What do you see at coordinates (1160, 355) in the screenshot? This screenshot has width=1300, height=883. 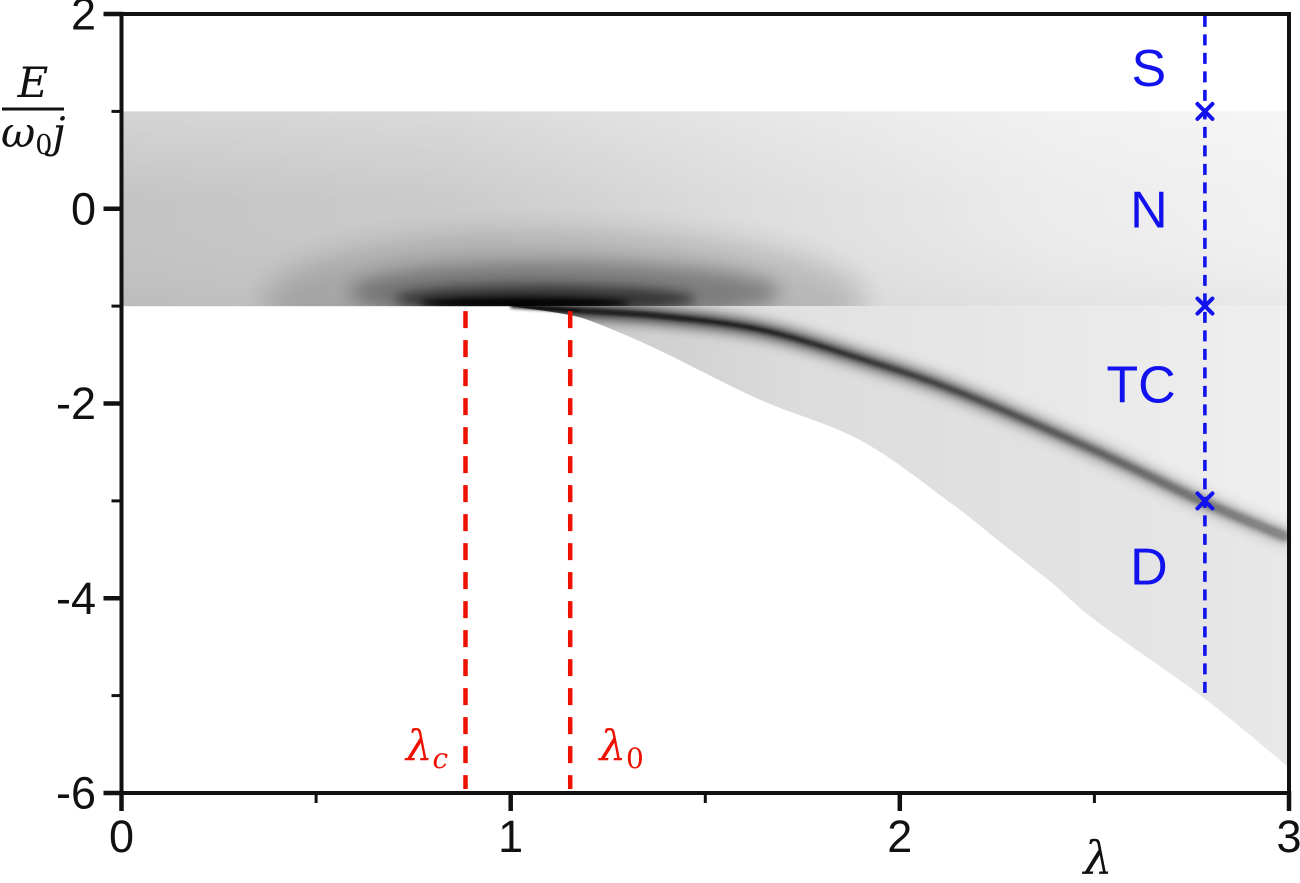 I see `sample-cut-line-group: S N TC D` at bounding box center [1160, 355].